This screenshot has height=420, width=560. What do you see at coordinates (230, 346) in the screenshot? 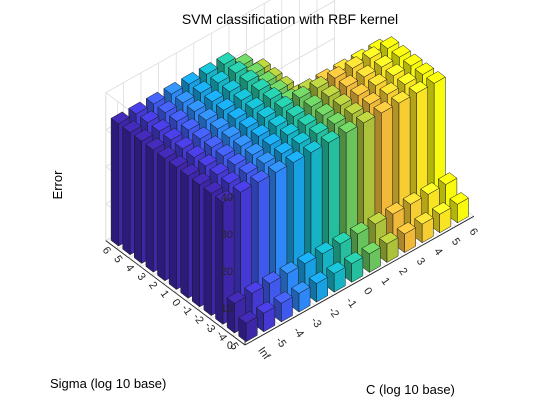
I see `z-tick-label: 0` at bounding box center [230, 346].